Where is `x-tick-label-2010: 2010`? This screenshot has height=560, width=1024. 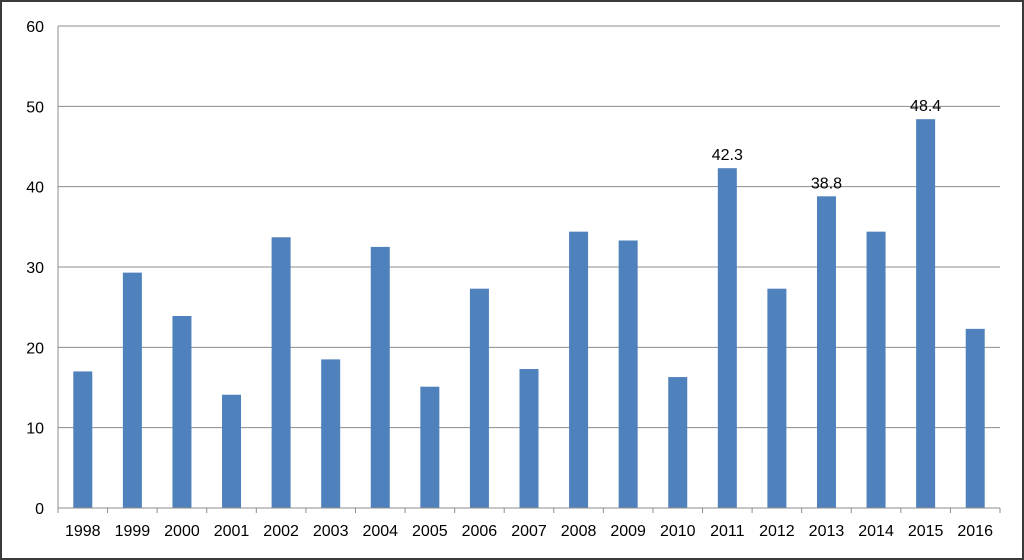
x-tick-label-2010: 2010 is located at coordinates (678, 531).